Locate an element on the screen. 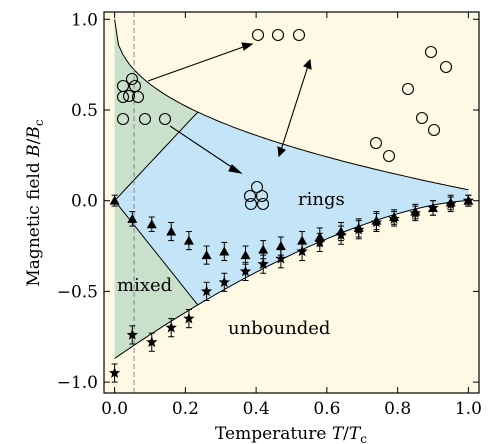  region-label-mixed: mixed is located at coordinates (144, 285).